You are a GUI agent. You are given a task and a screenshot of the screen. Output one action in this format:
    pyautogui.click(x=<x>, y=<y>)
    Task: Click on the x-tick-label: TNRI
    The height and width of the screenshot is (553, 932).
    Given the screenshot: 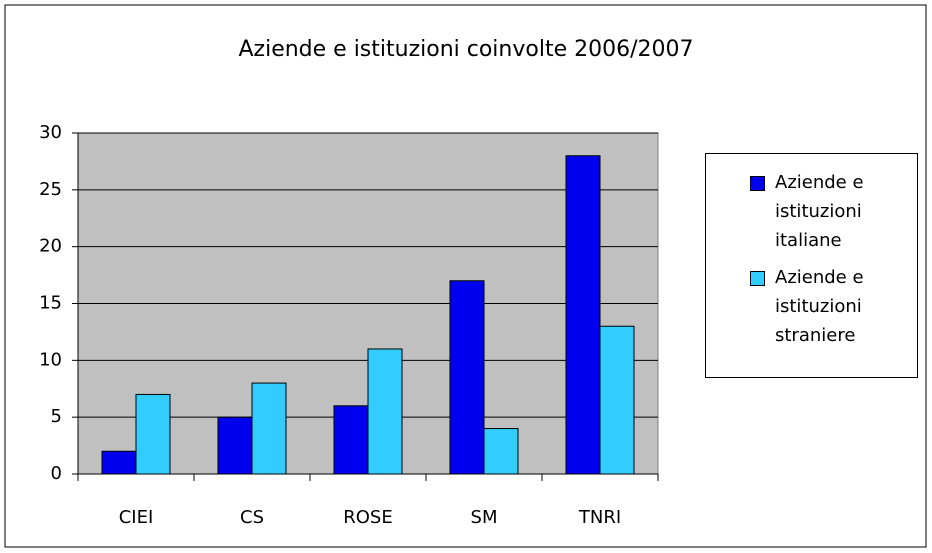 What is the action you would take?
    pyautogui.click(x=599, y=517)
    